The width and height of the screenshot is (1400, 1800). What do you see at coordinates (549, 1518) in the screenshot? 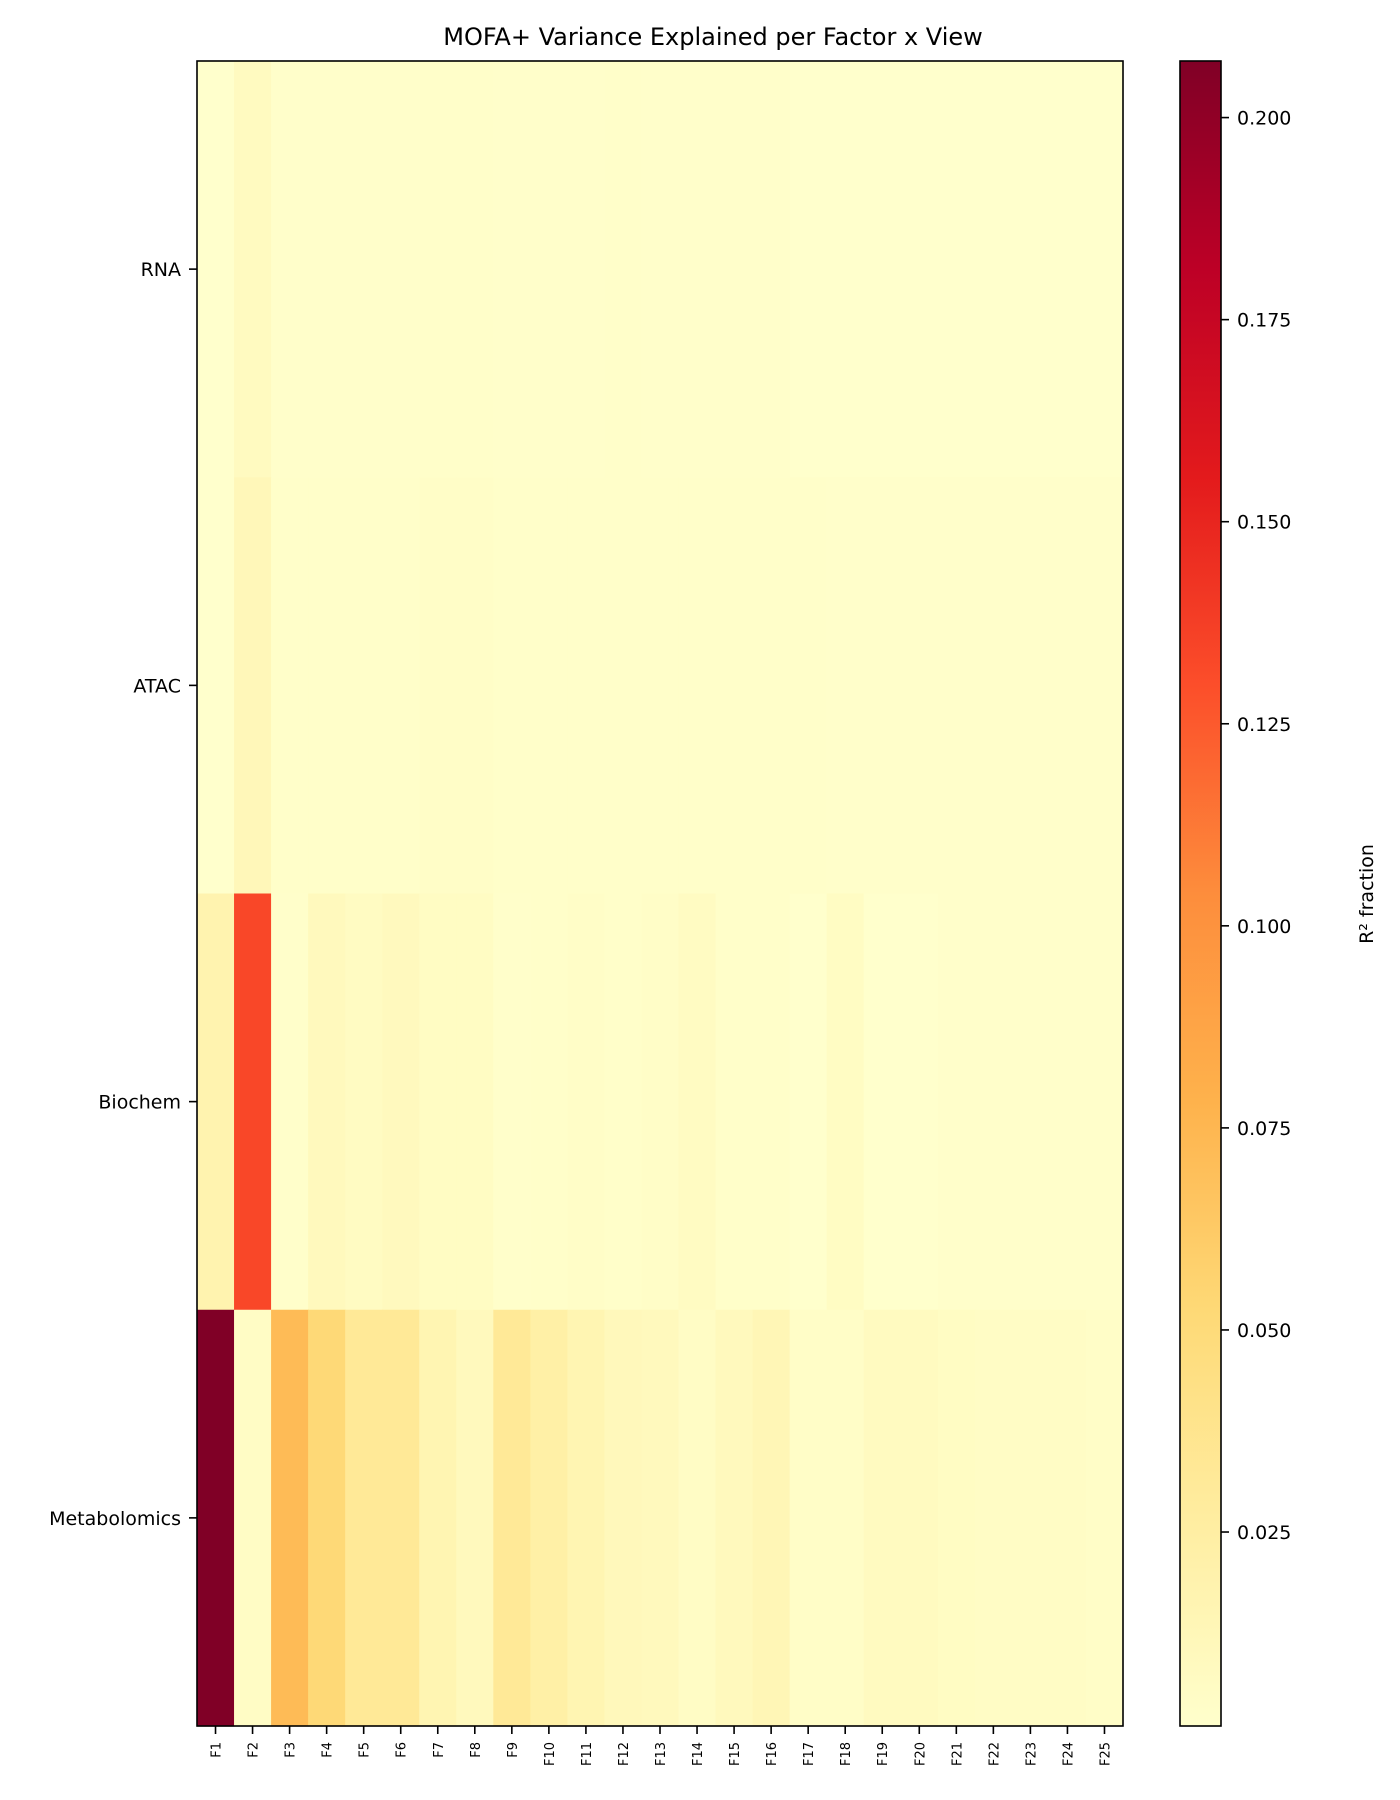
I see `heatmap-cell-metabolomics-f10` at bounding box center [549, 1518].